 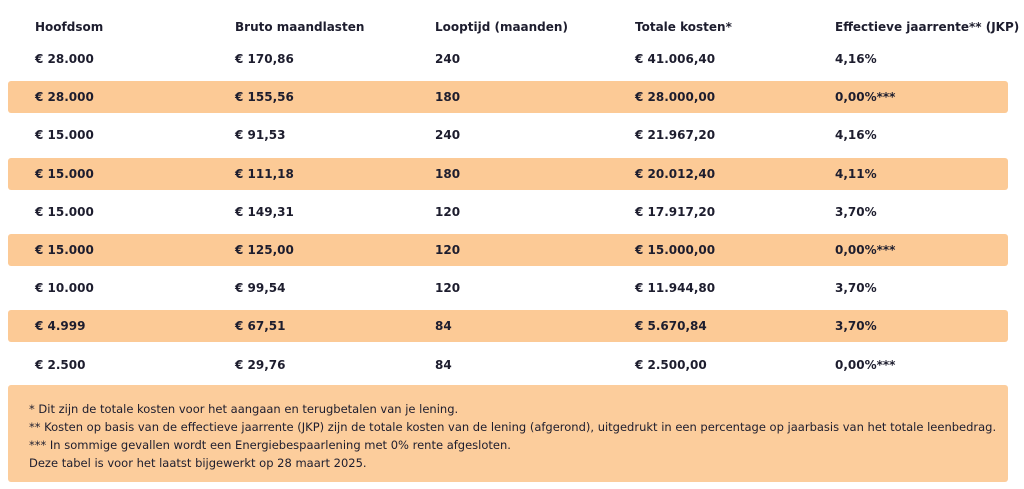 I want to click on table-cell: € 111,18, so click(x=264, y=173).